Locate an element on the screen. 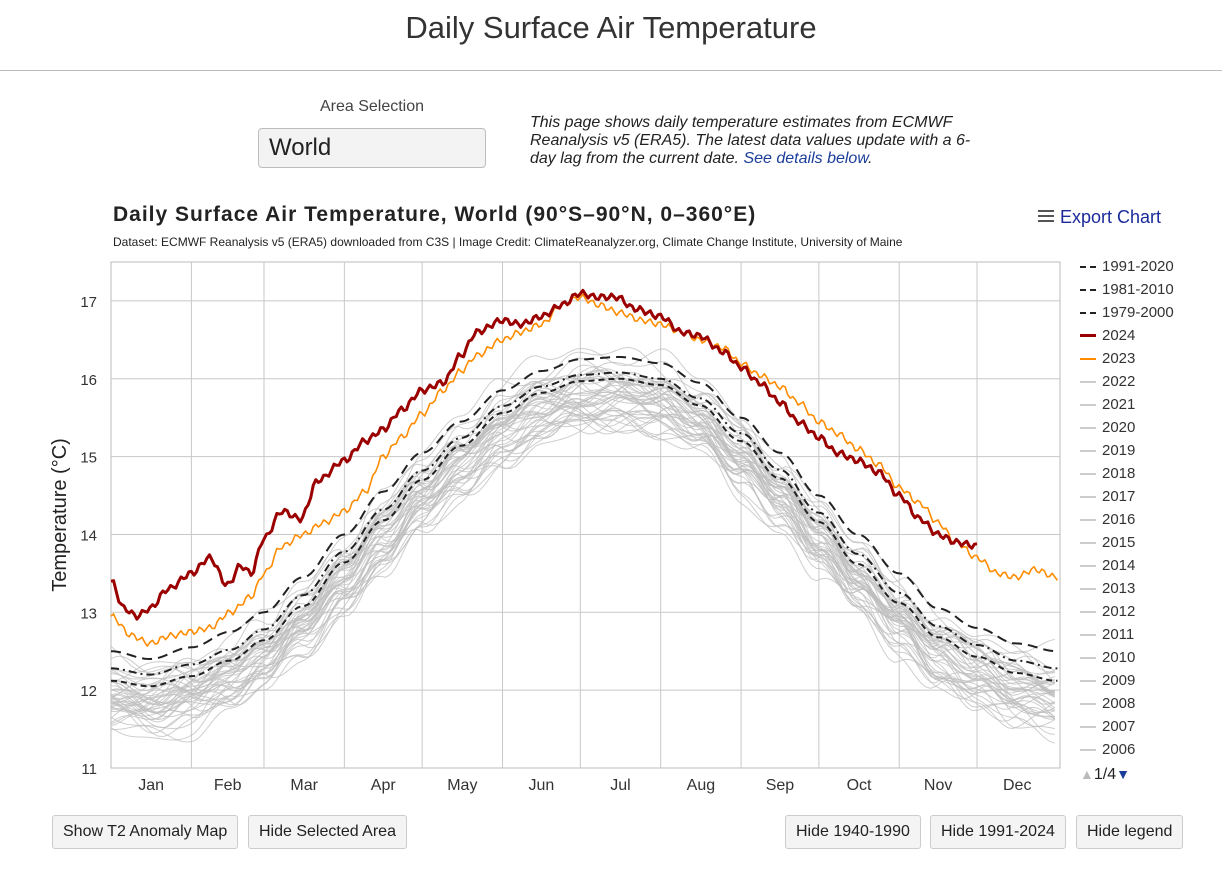 The height and width of the screenshot is (873, 1222). legend-label: 2016 is located at coordinates (1119, 519).